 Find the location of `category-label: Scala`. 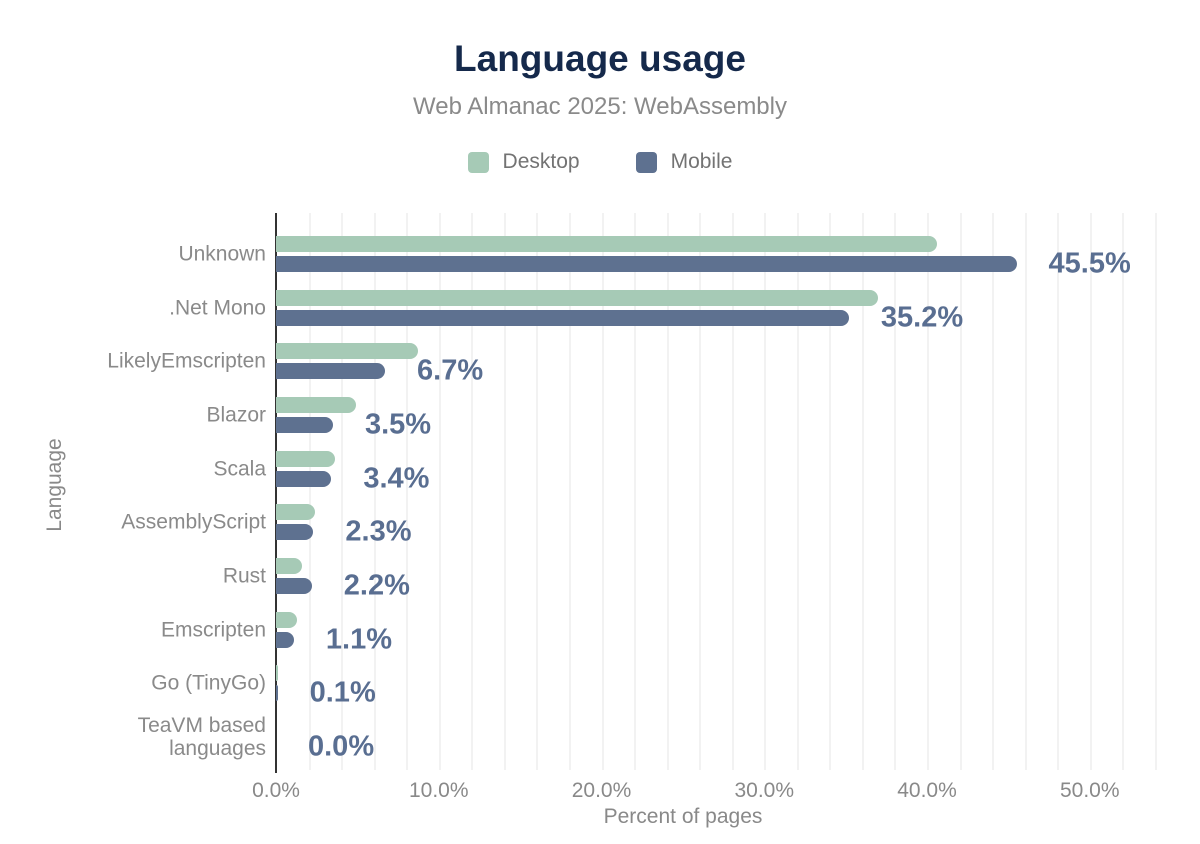

category-label: Scala is located at coordinates (239, 469).